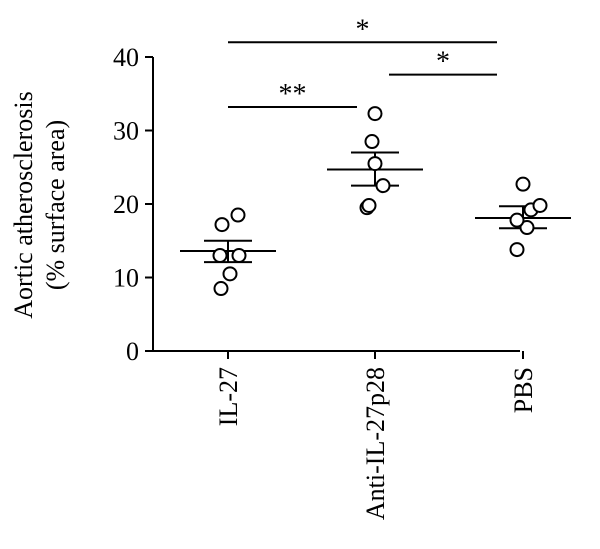 The width and height of the screenshot is (600, 549). What do you see at coordinates (126, 131) in the screenshot?
I see `y-tick-label: 30` at bounding box center [126, 131].